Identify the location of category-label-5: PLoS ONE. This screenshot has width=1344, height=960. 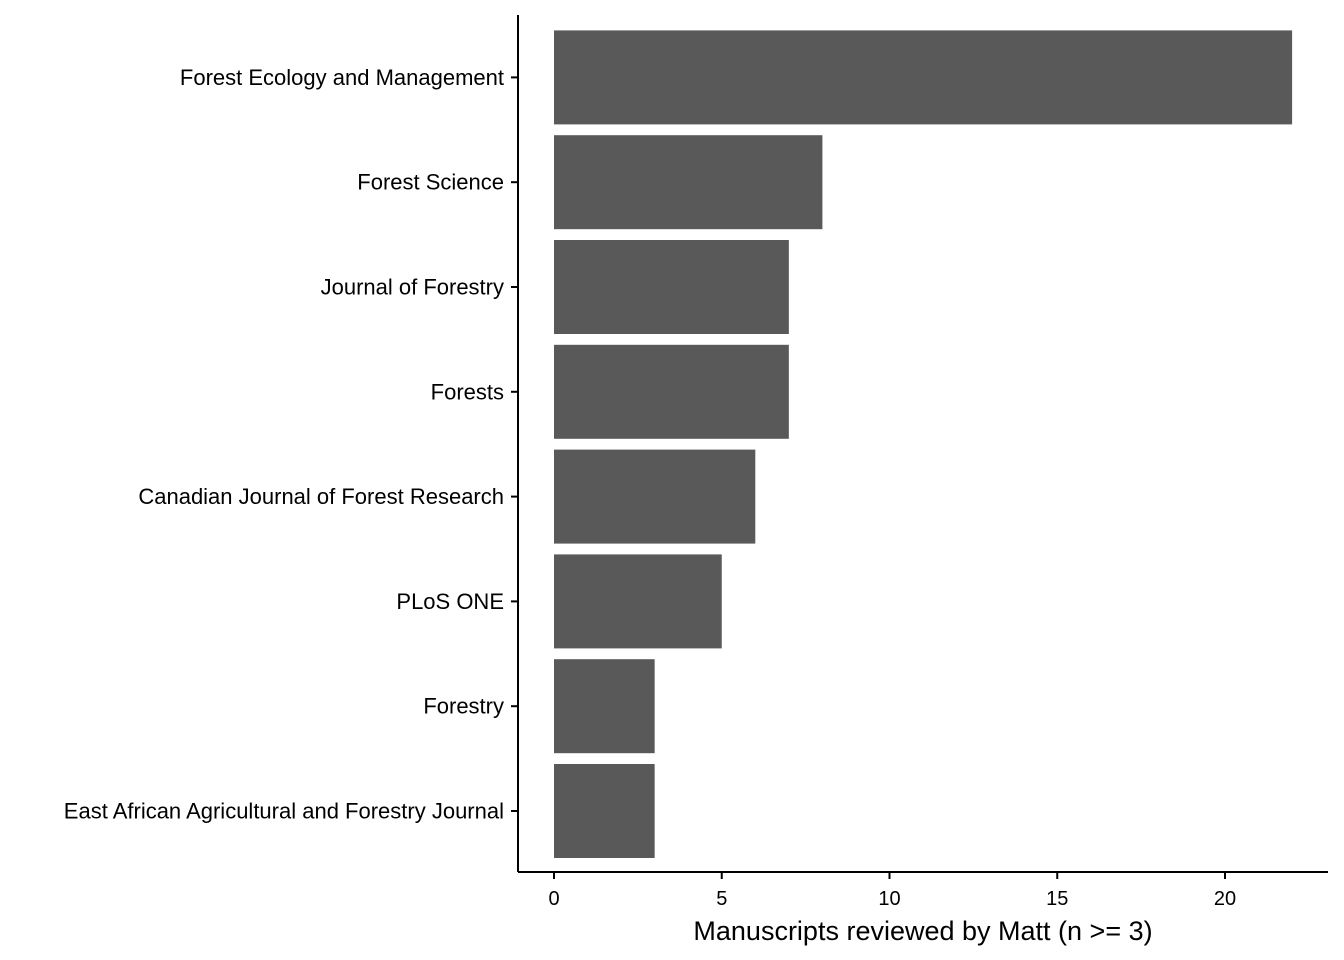
(450, 601).